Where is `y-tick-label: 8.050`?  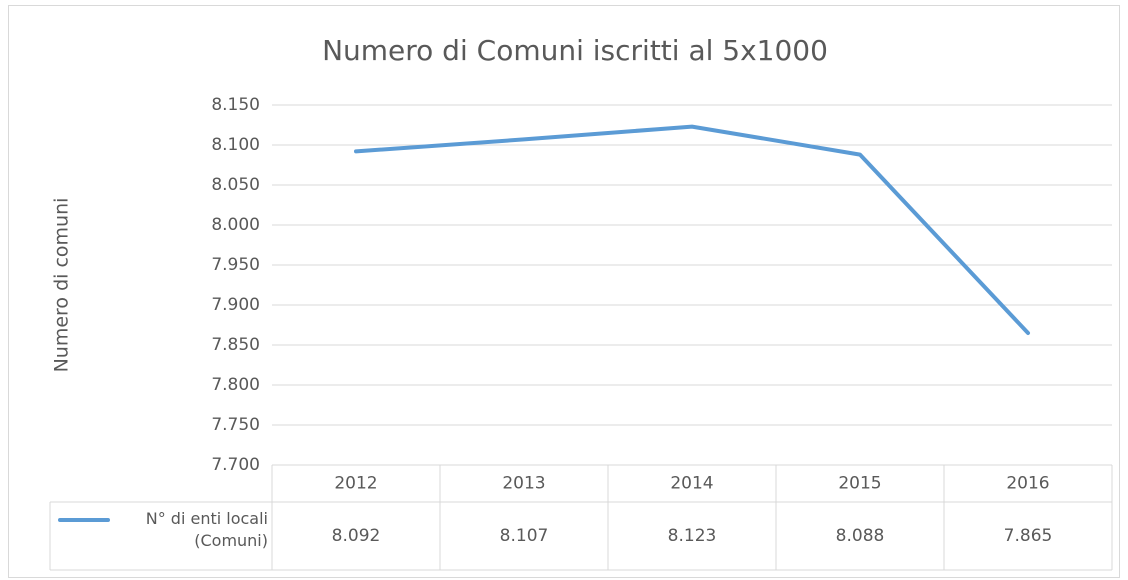
y-tick-label: 8.050 is located at coordinates (235, 185).